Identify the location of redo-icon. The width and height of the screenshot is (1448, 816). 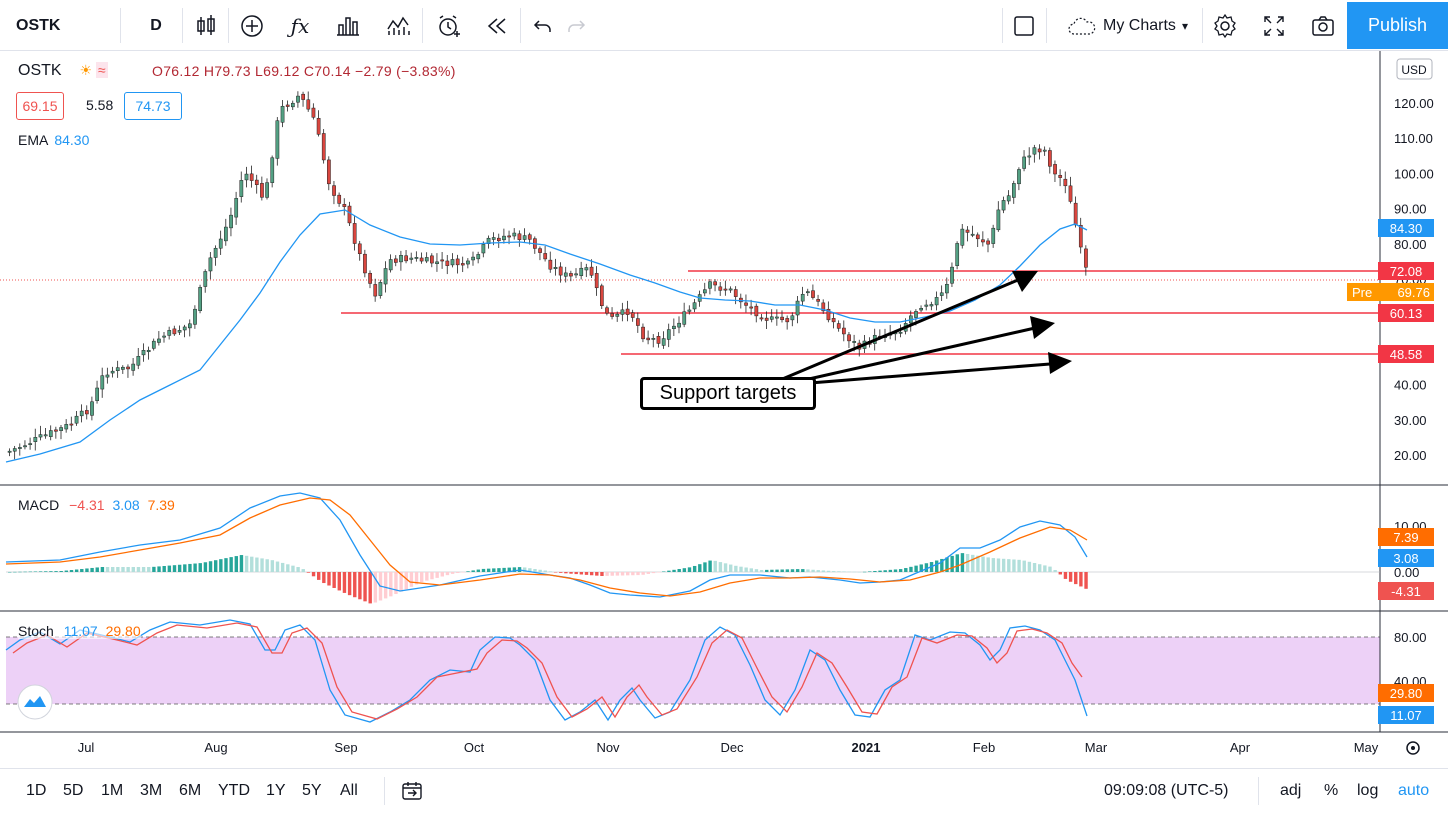
(576, 25).